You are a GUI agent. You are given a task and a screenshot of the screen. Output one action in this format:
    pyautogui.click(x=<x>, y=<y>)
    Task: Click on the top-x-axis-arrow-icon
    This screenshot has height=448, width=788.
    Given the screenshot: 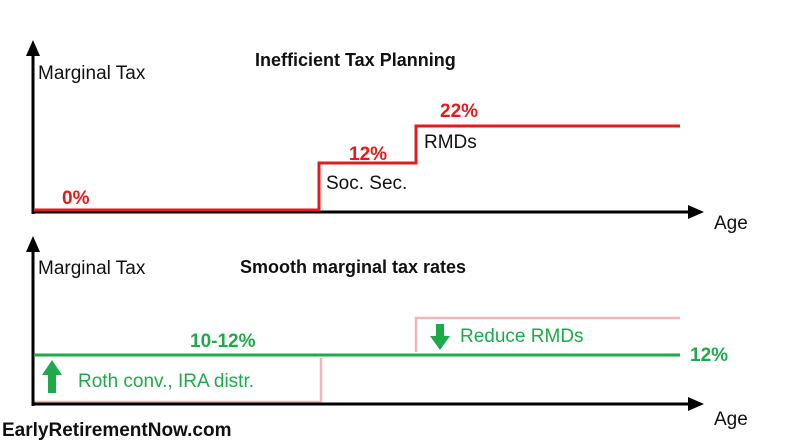 What is the action you would take?
    pyautogui.click(x=696, y=212)
    